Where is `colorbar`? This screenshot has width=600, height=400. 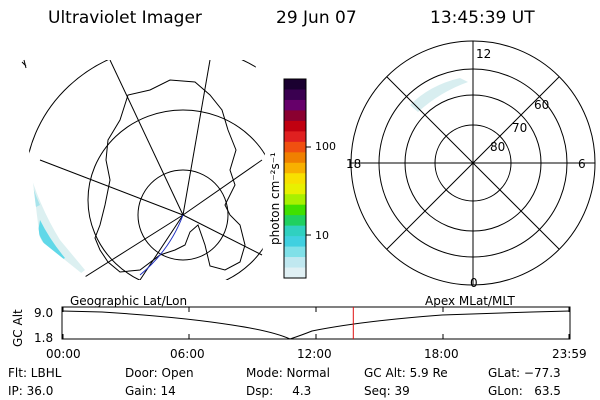
colorbar is located at coordinates (297, 178).